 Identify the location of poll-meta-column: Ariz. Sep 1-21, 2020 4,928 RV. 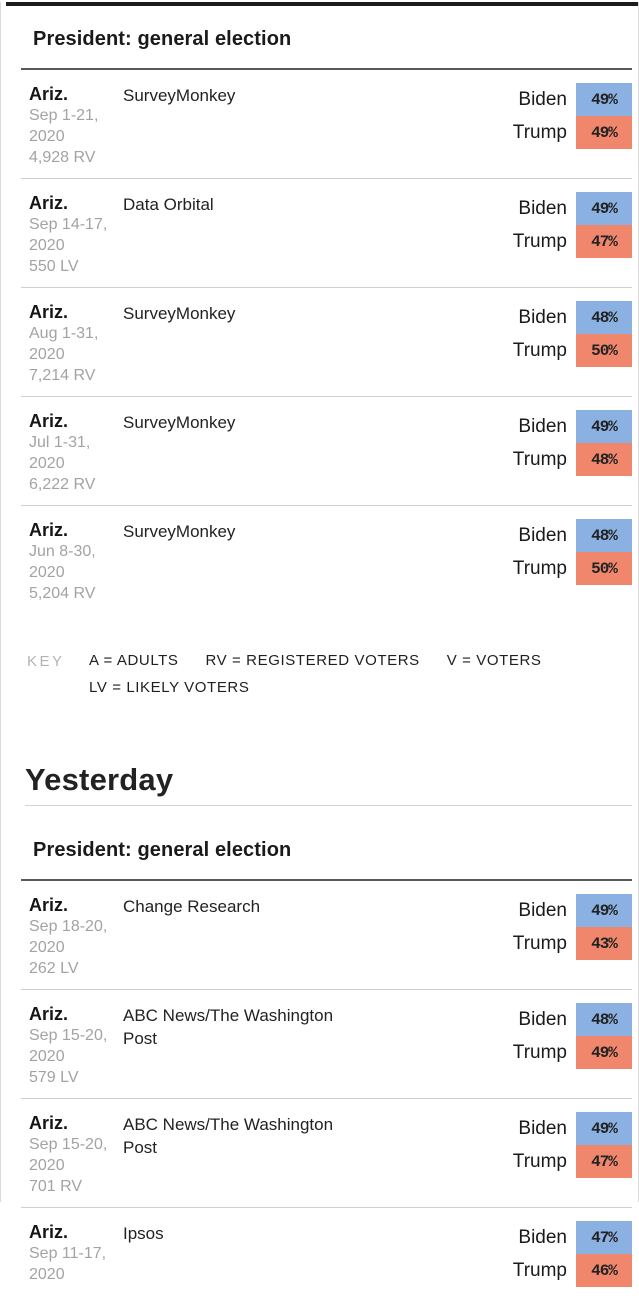
(76, 125).